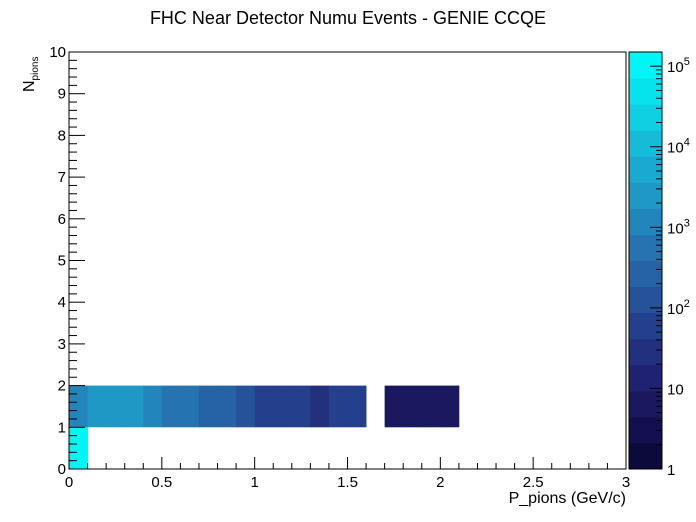 Image resolution: width=696 pixels, height=522 pixels. Describe the element at coordinates (62, 261) in the screenshot. I see `y-tick-label: 5` at that location.